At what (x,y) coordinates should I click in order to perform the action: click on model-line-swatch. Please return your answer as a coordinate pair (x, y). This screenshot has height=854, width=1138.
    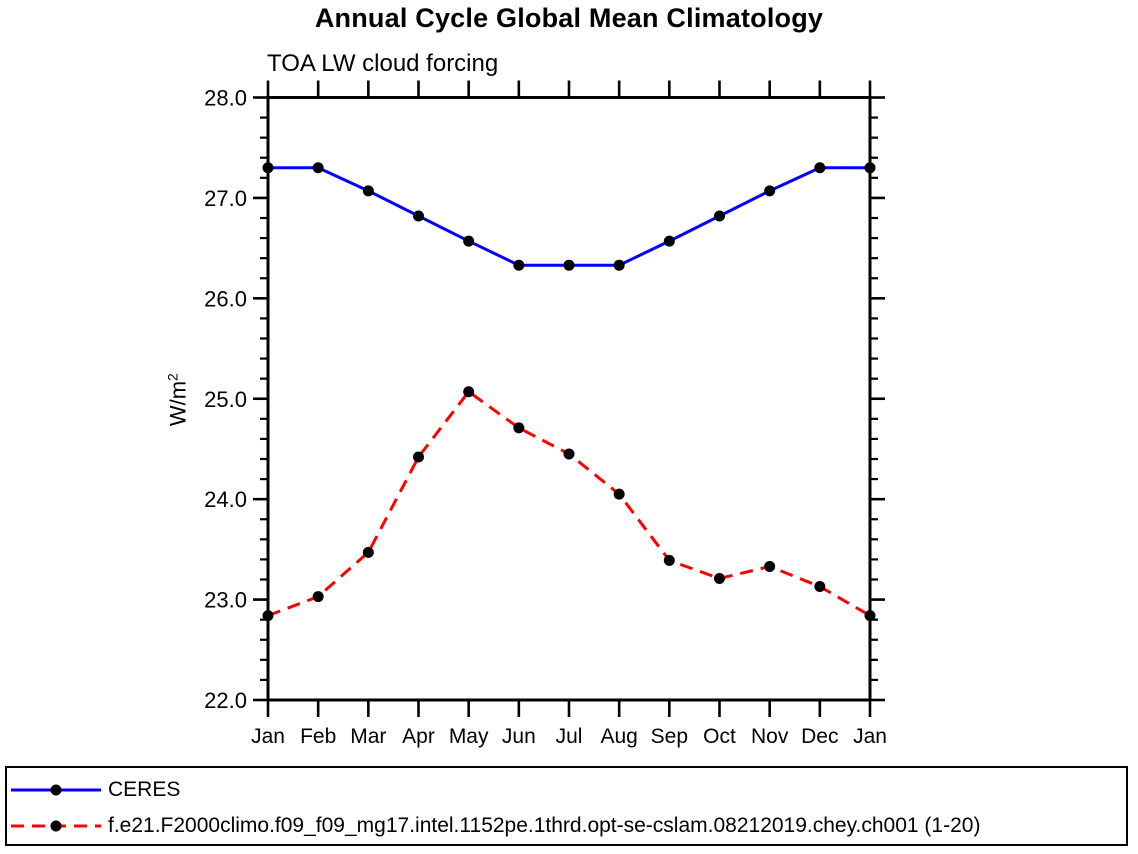
    Looking at the image, I should click on (56, 826).